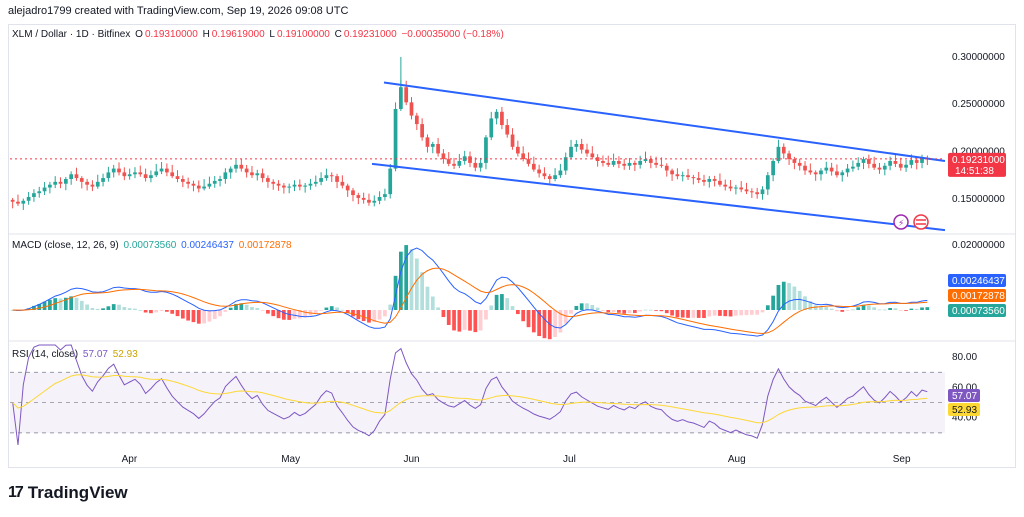  What do you see at coordinates (978, 104) in the screenshot?
I see `price-axis-label: 0.25000000` at bounding box center [978, 104].